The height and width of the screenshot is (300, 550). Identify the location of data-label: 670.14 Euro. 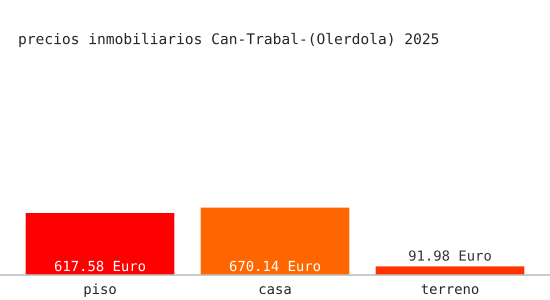
(275, 266).